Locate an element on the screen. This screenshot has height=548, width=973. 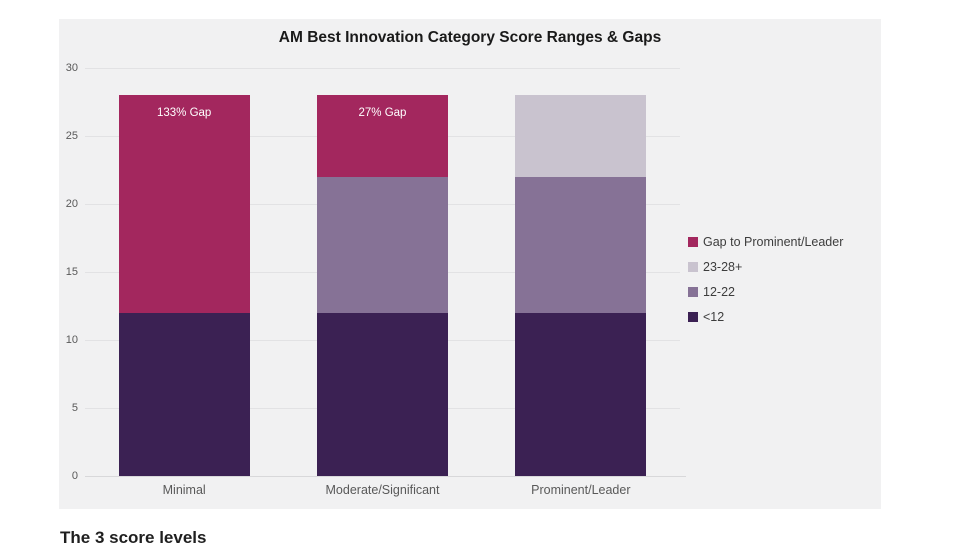
bar-minimal: 133% Gap is located at coordinates (184, 285).